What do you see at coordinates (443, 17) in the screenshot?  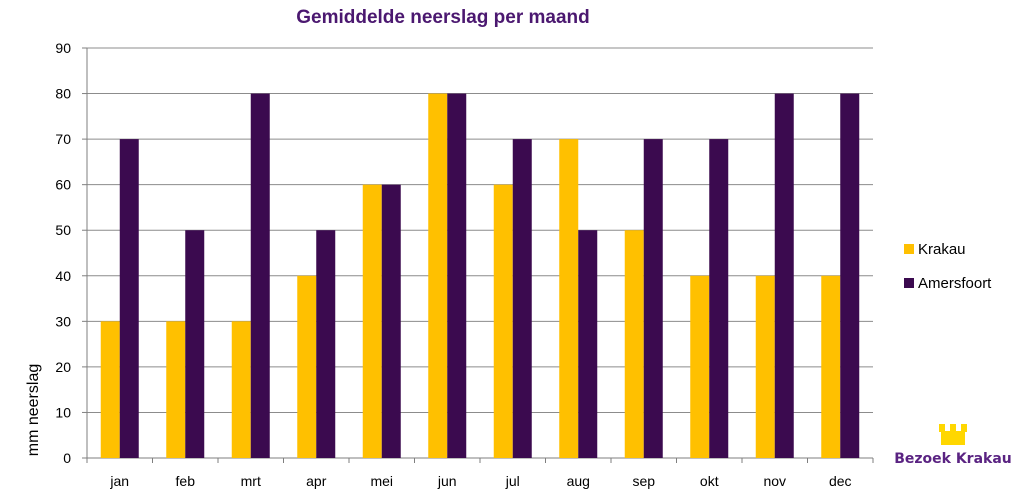 I see `chart-title: Gemiddelde neerslag per maand` at bounding box center [443, 17].